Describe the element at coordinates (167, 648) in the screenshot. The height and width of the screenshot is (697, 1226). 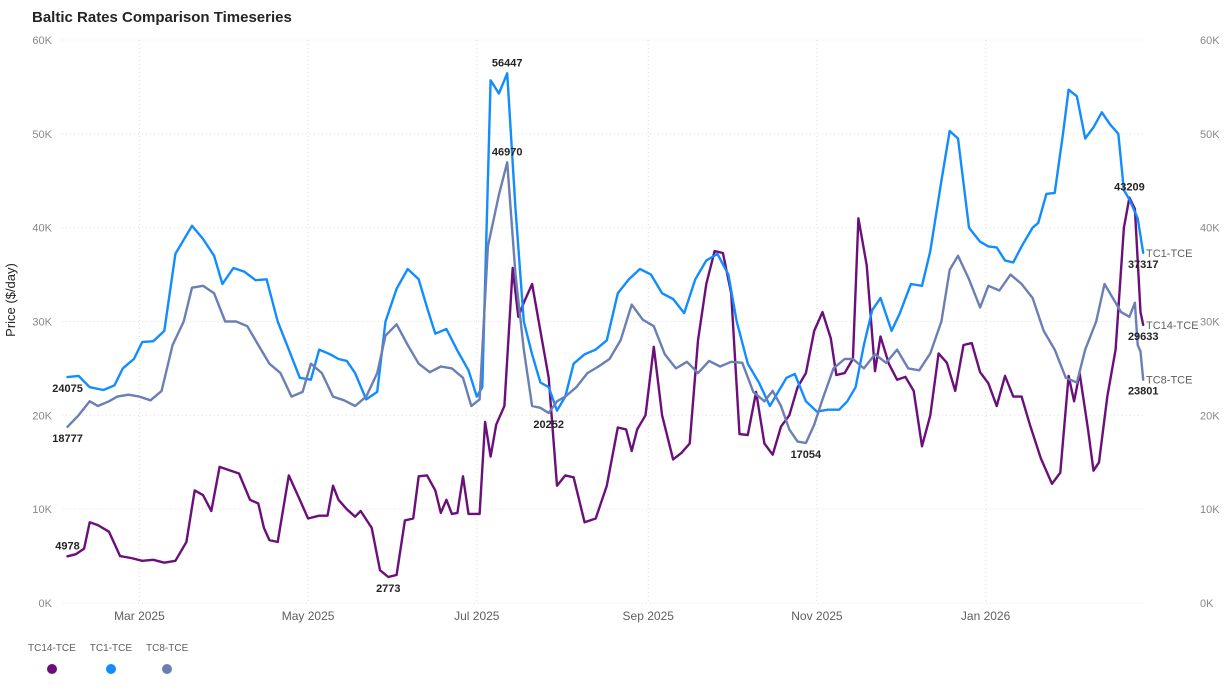
I see `legend-label-tc8: TC8-TCE` at that location.